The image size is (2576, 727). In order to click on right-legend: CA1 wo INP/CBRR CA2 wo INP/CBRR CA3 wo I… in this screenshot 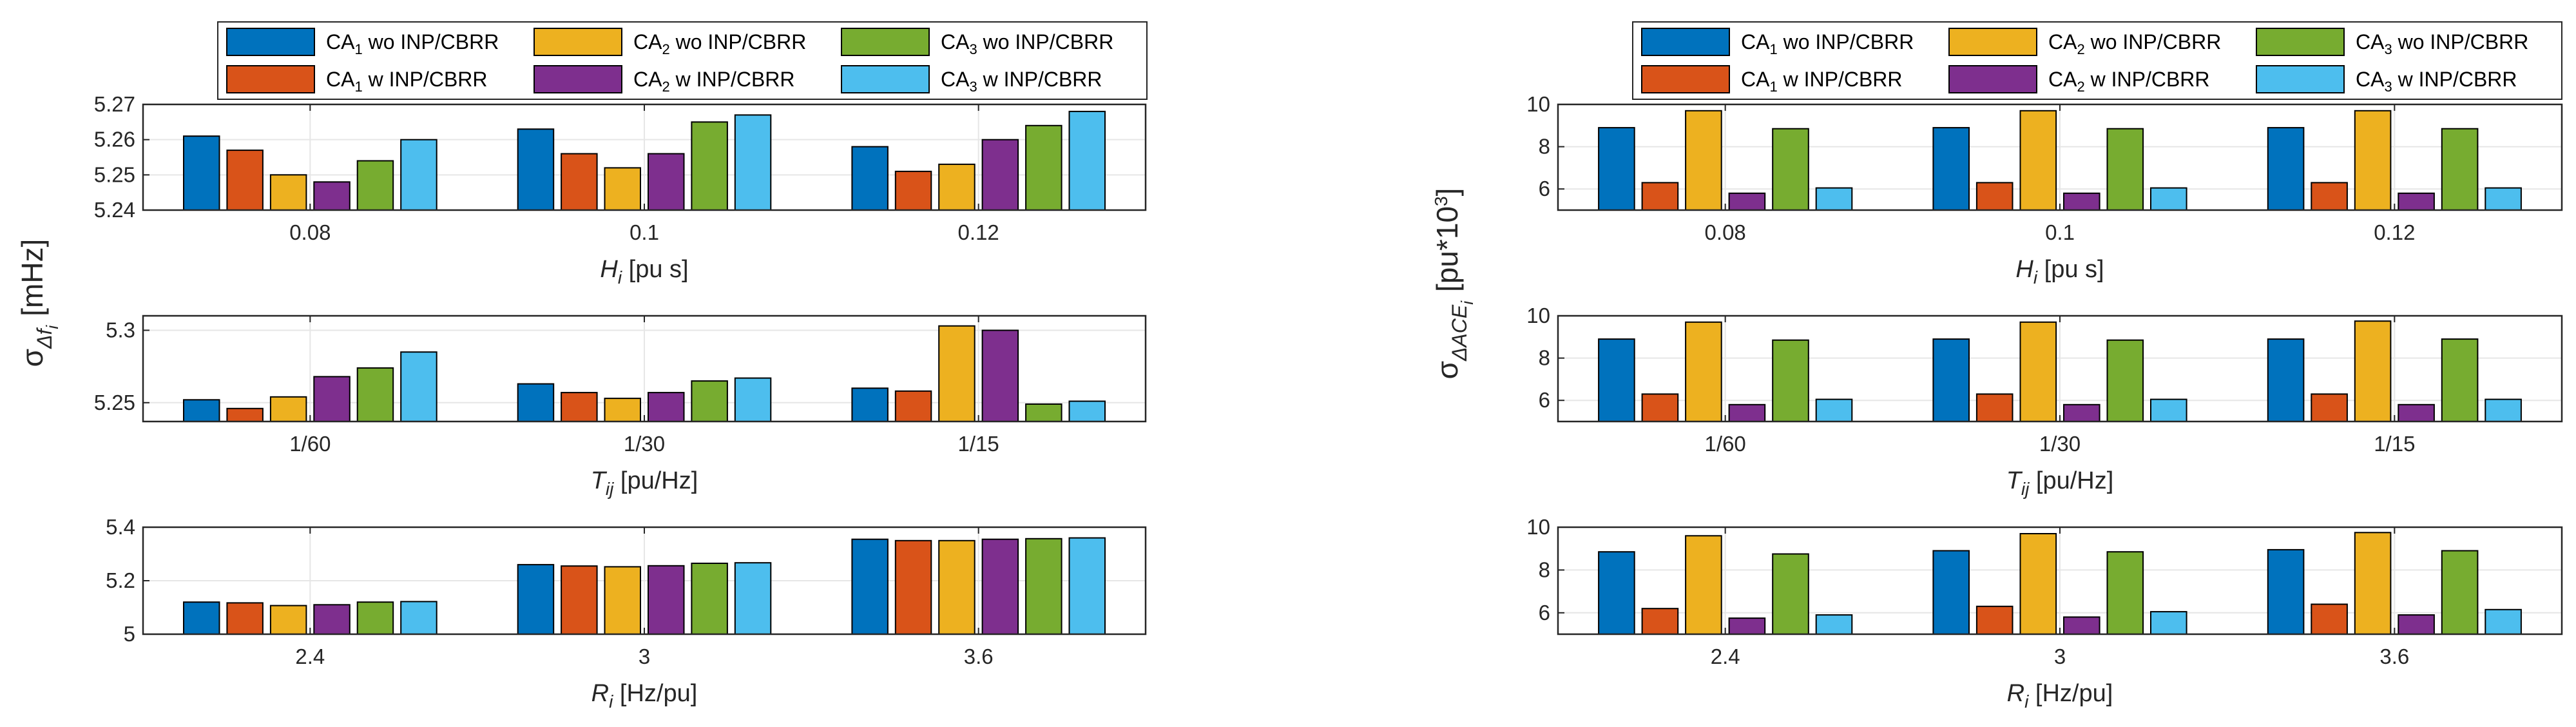, I will do `click(2097, 60)`.